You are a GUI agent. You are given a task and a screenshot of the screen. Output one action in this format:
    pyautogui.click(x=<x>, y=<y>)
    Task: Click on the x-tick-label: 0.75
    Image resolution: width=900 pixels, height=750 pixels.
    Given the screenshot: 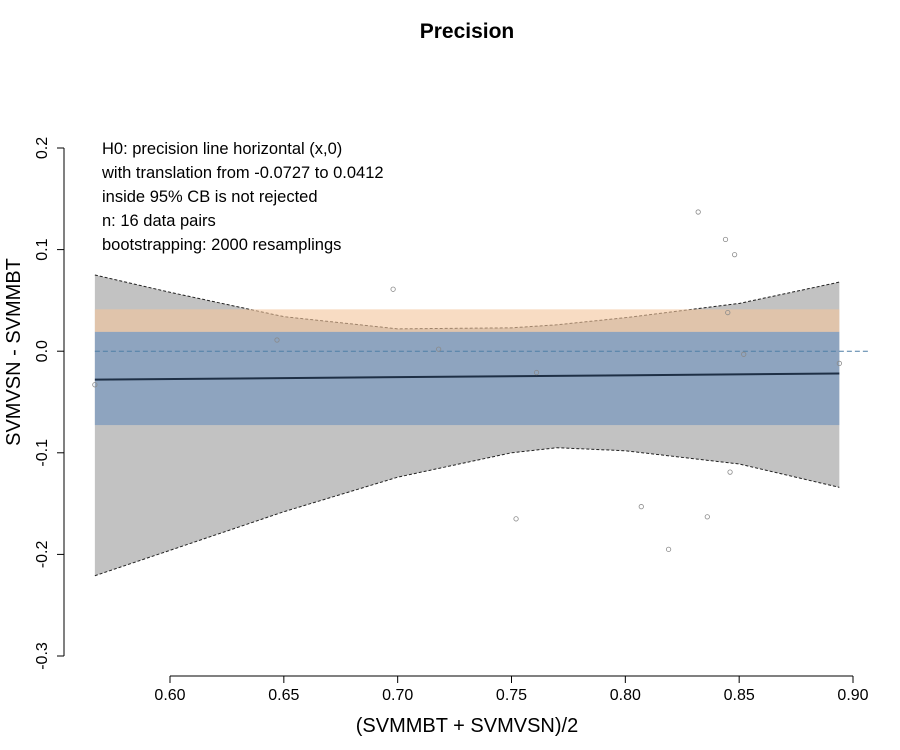 What is the action you would take?
    pyautogui.click(x=511, y=695)
    